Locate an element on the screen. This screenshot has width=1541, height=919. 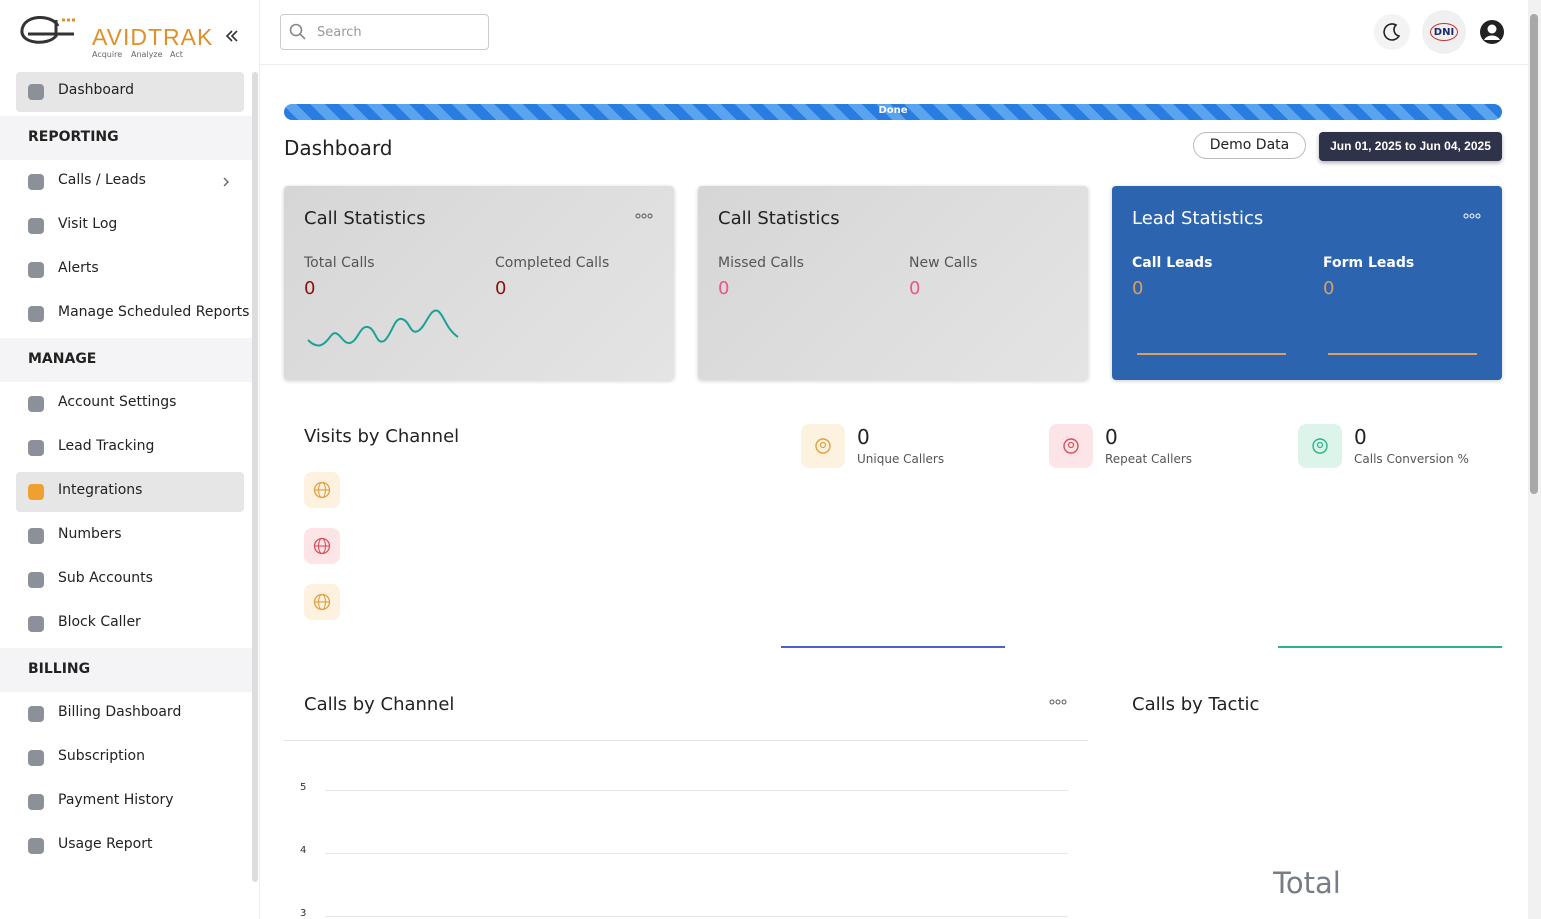
tagline-word: Analyze is located at coordinates (147, 54).